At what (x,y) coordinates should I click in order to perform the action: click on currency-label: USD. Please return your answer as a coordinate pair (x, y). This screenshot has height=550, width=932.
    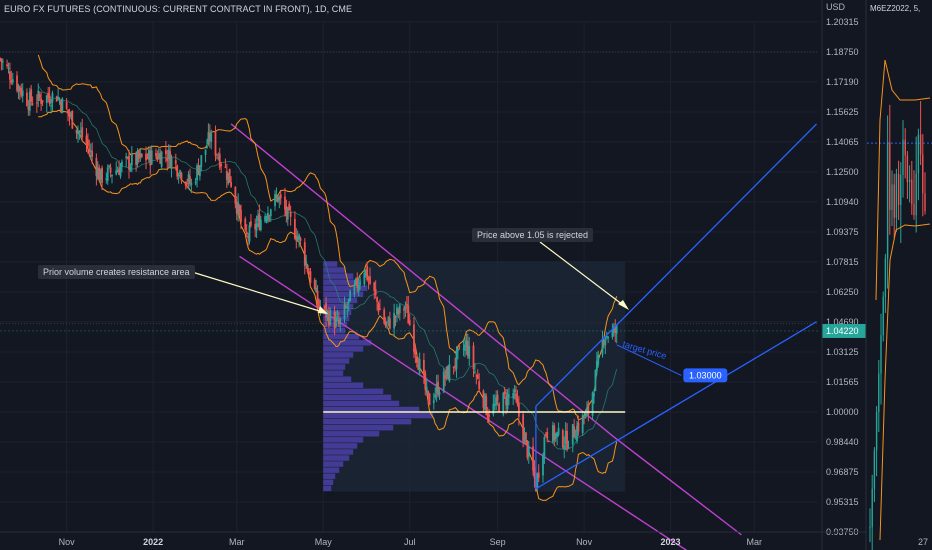
    Looking at the image, I should click on (836, 7).